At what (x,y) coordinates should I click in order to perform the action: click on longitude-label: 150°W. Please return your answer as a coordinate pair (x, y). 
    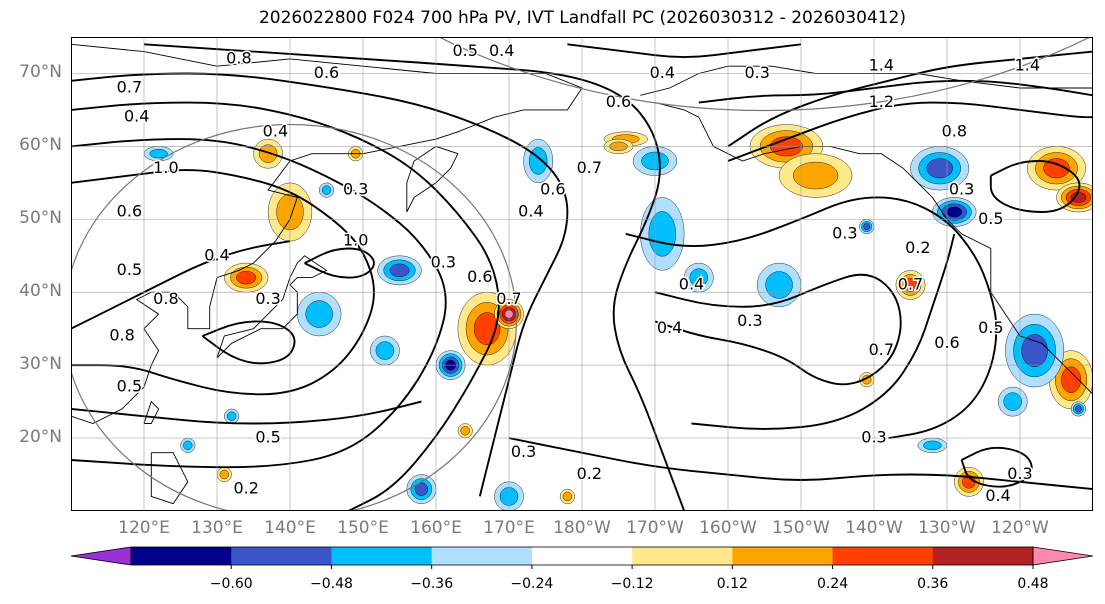
    Looking at the image, I should click on (801, 528).